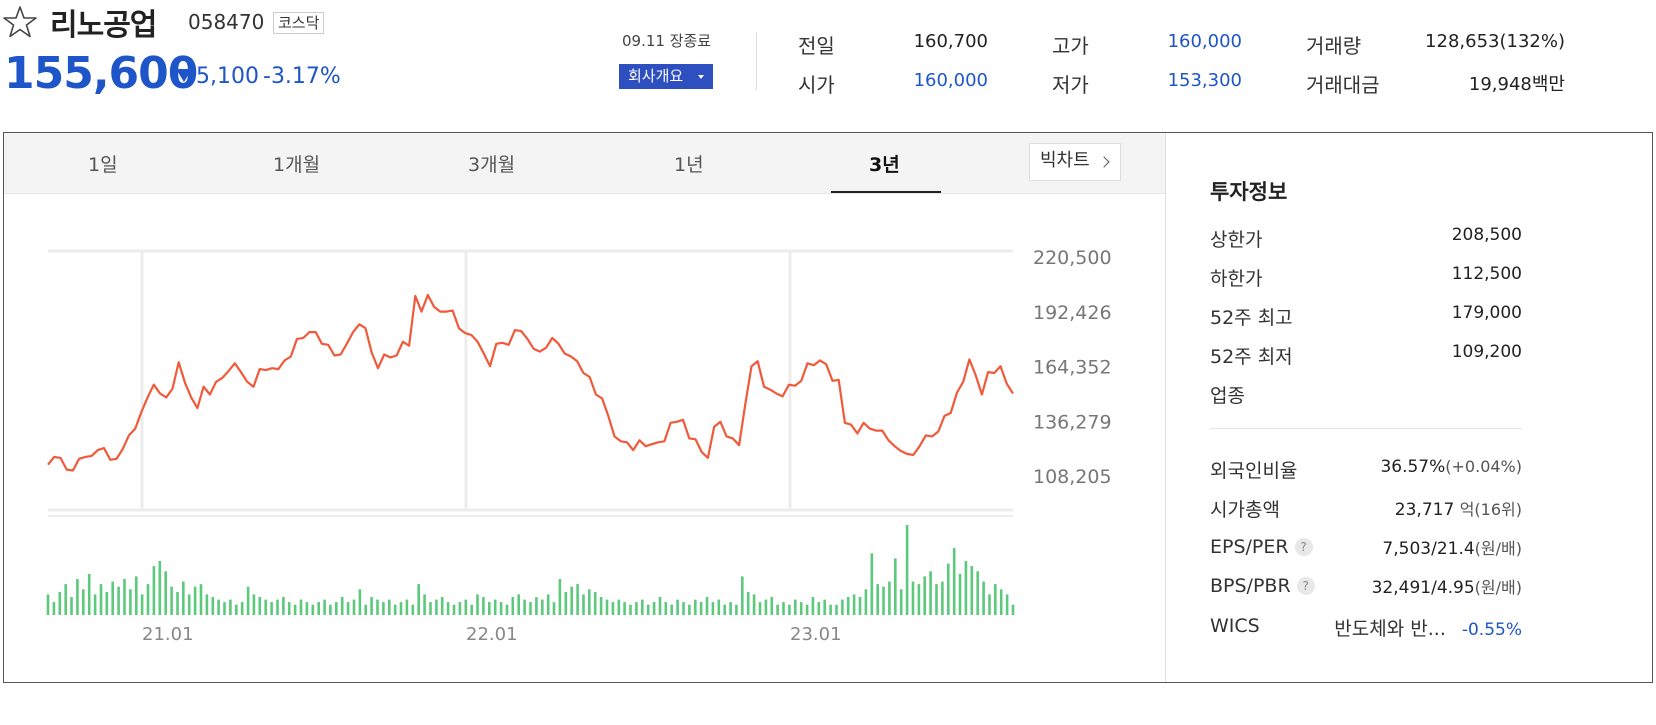 This screenshot has height=725, width=1656. I want to click on quote-open-value: 160,000, so click(950, 80).